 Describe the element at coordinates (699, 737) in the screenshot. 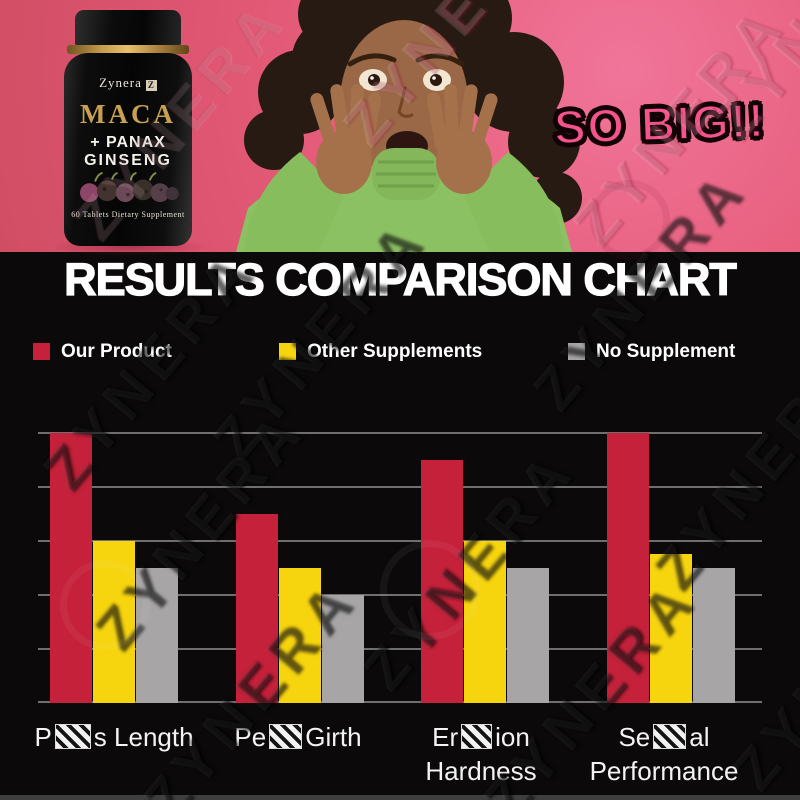

I see `category-text: al` at that location.